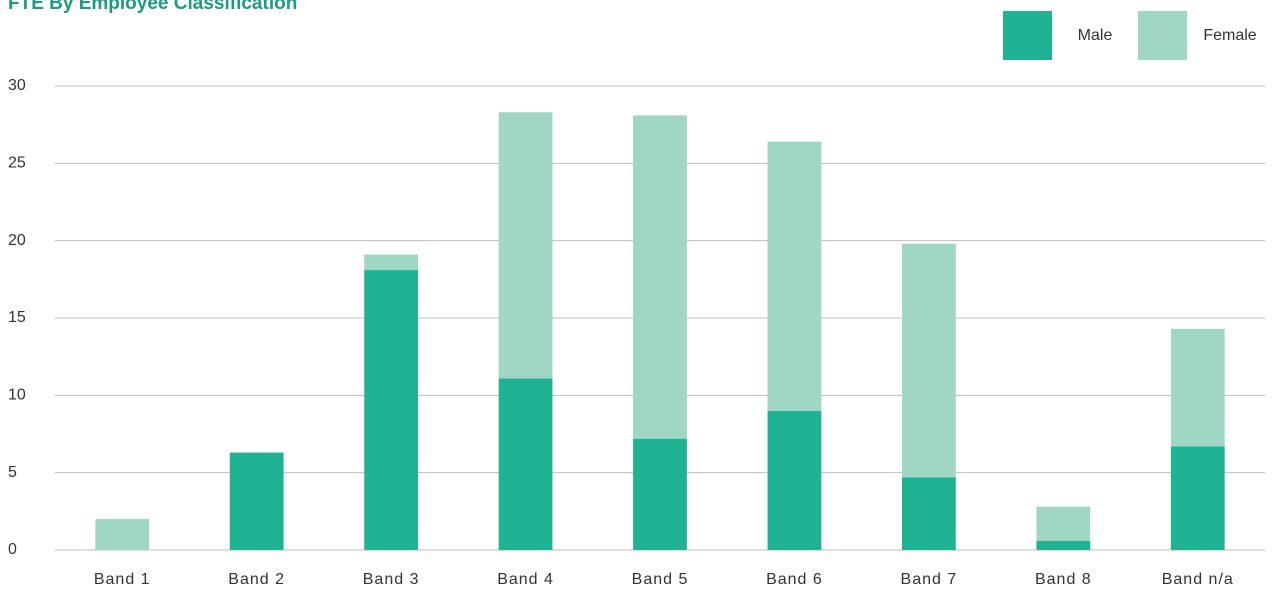 The height and width of the screenshot is (597, 1279). Describe the element at coordinates (152, 7) in the screenshot. I see `chart-title: FTE By Employee Classification` at that location.